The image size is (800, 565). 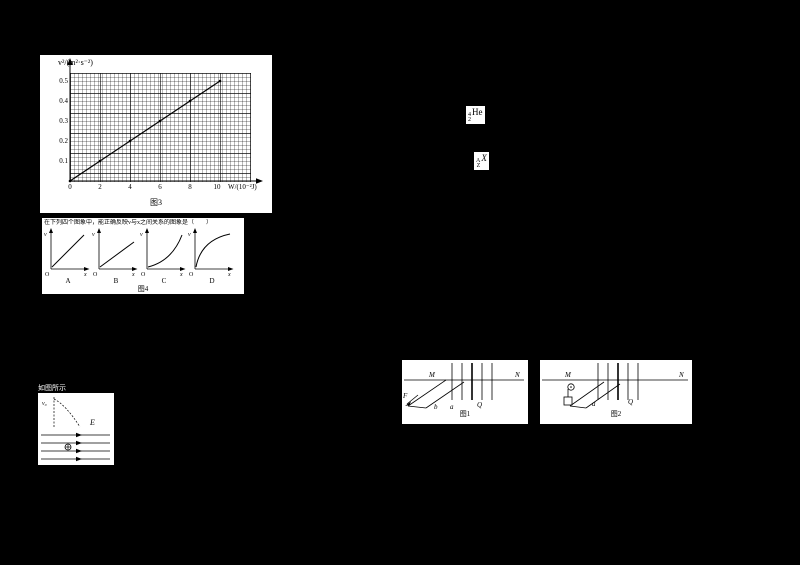 I want to click on nuclide-x-symbol: X, so click(x=484, y=158).